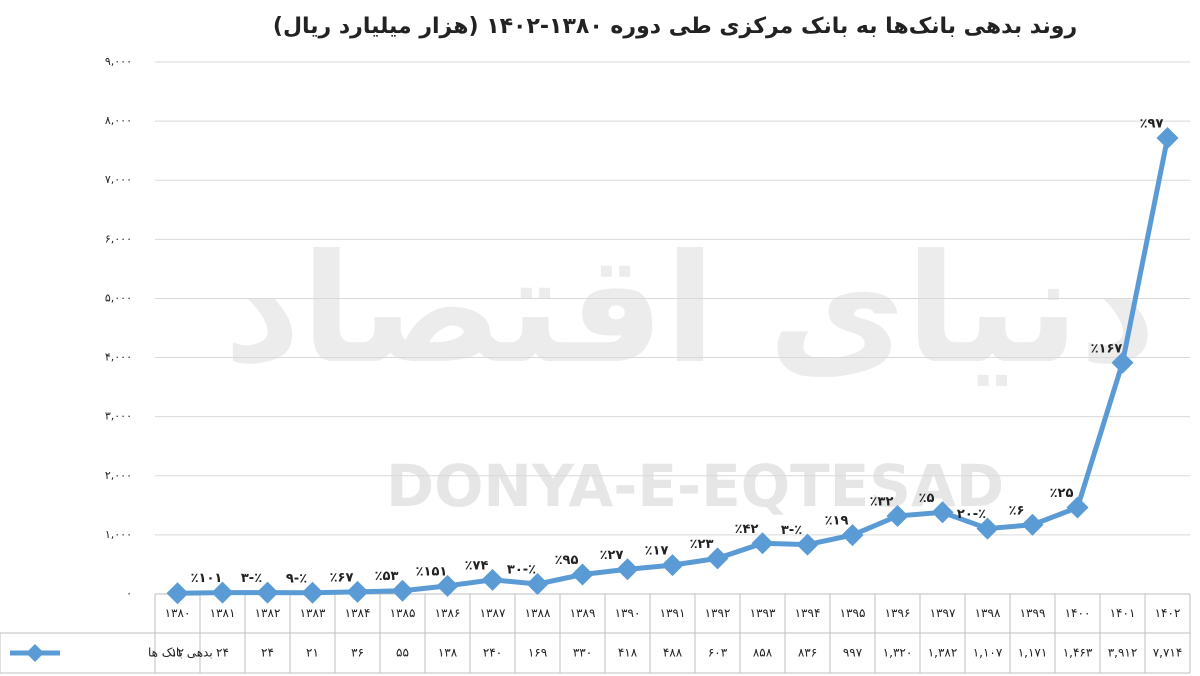 The width and height of the screenshot is (1200, 676). I want to click on table-value: ۷,۷۱۴, so click(1168, 653).